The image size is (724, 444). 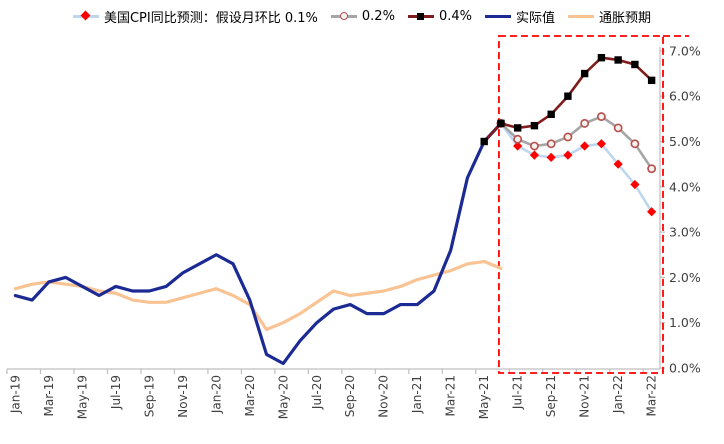 I want to click on svg-text: 1.0%, so click(x=685, y=322).